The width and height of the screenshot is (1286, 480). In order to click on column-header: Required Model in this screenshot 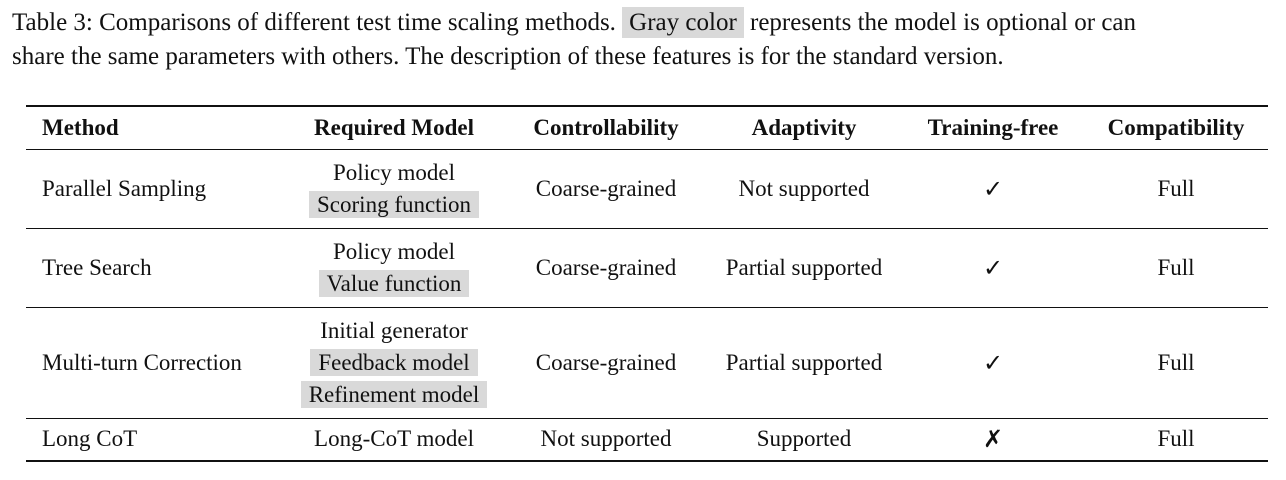, I will do `click(394, 128)`.